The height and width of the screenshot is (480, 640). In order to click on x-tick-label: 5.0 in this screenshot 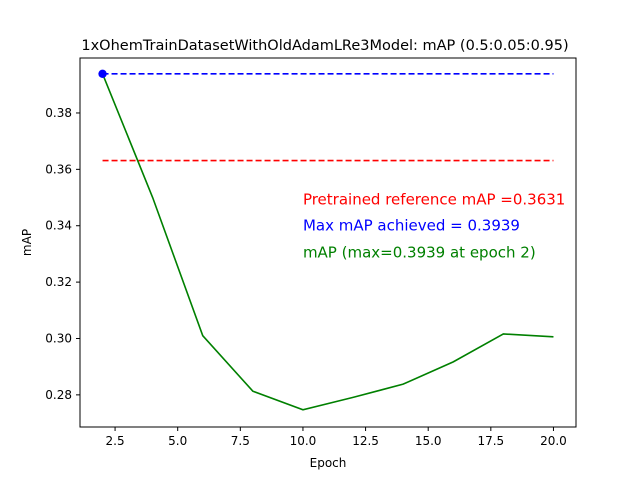, I will do `click(177, 441)`.